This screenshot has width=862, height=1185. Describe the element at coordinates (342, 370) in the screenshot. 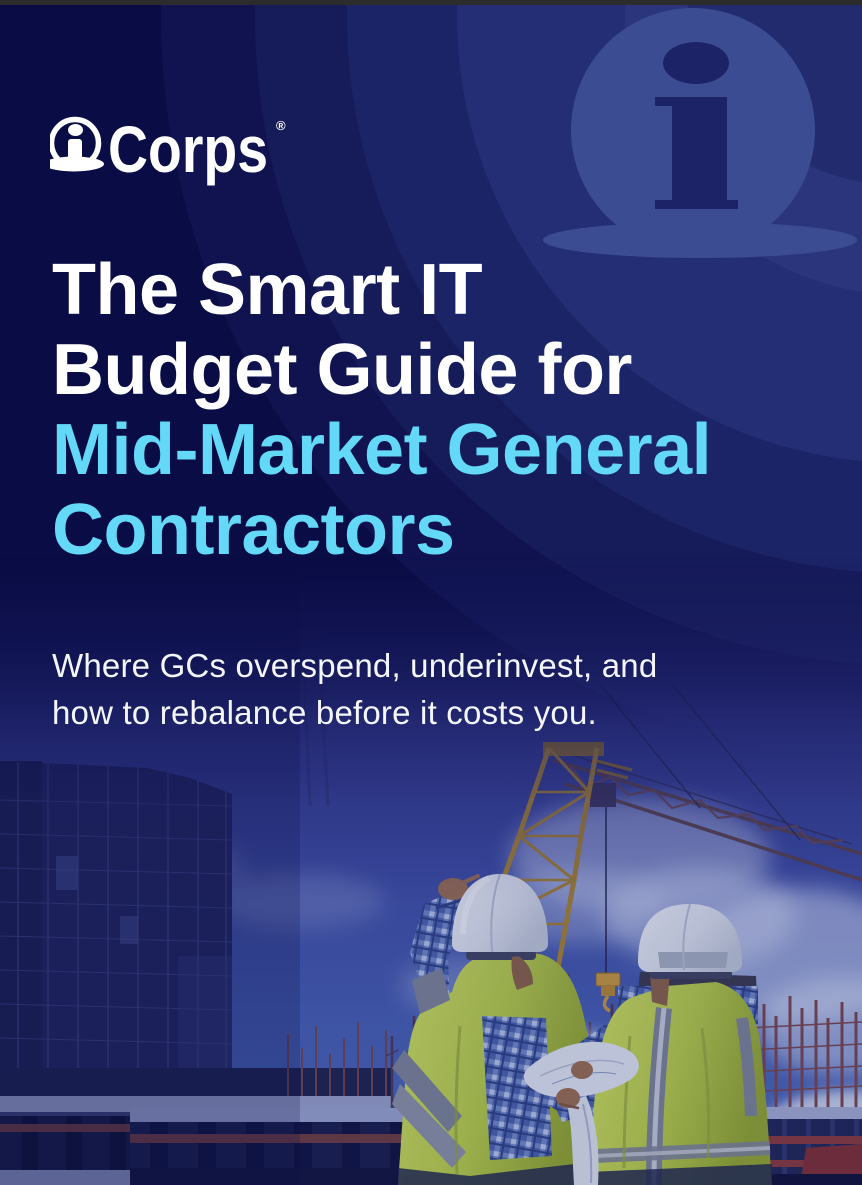

I see `title-line-2: Budget Guide for` at that location.